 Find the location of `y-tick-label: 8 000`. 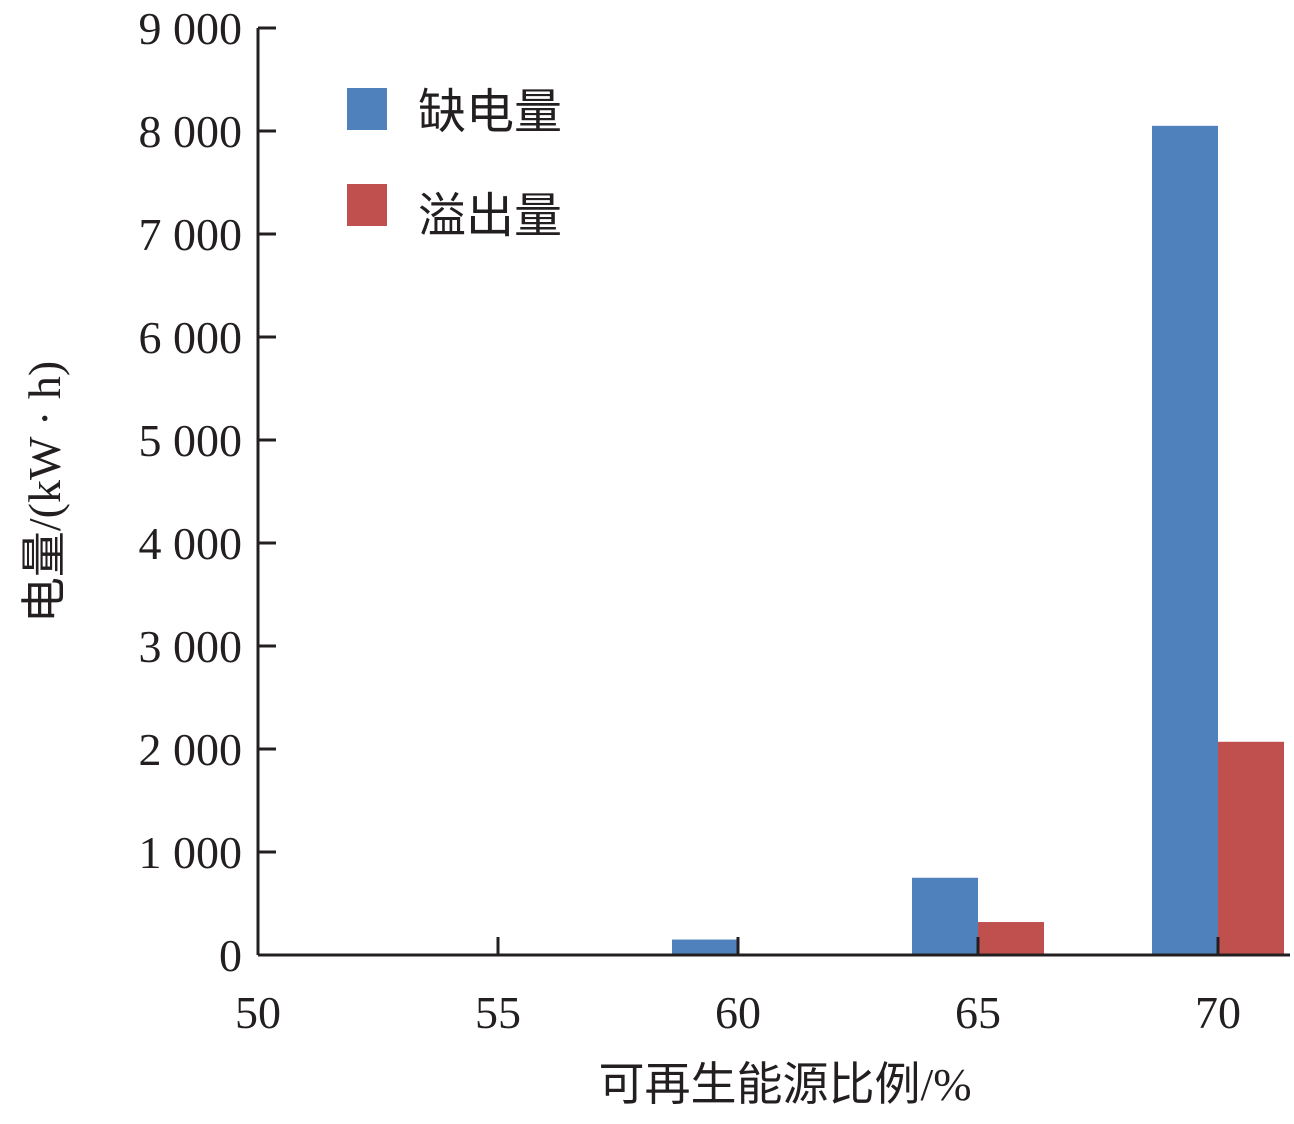

y-tick-label: 8 000 is located at coordinates (191, 131).